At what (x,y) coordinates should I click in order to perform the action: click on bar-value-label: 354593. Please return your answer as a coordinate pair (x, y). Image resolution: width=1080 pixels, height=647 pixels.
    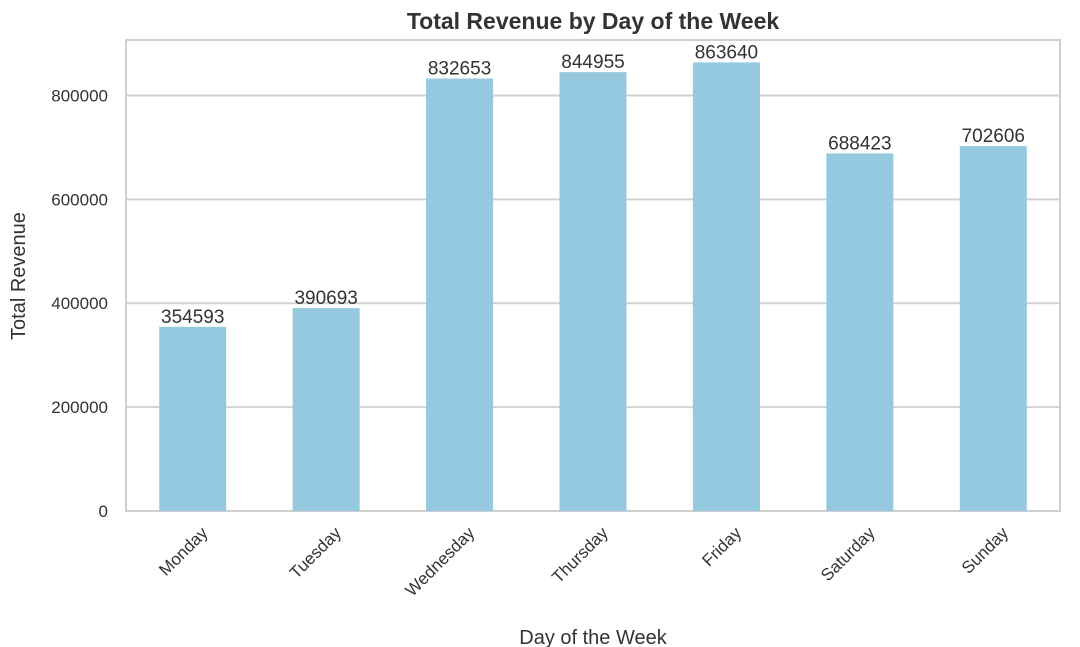
    Looking at the image, I should click on (192, 317).